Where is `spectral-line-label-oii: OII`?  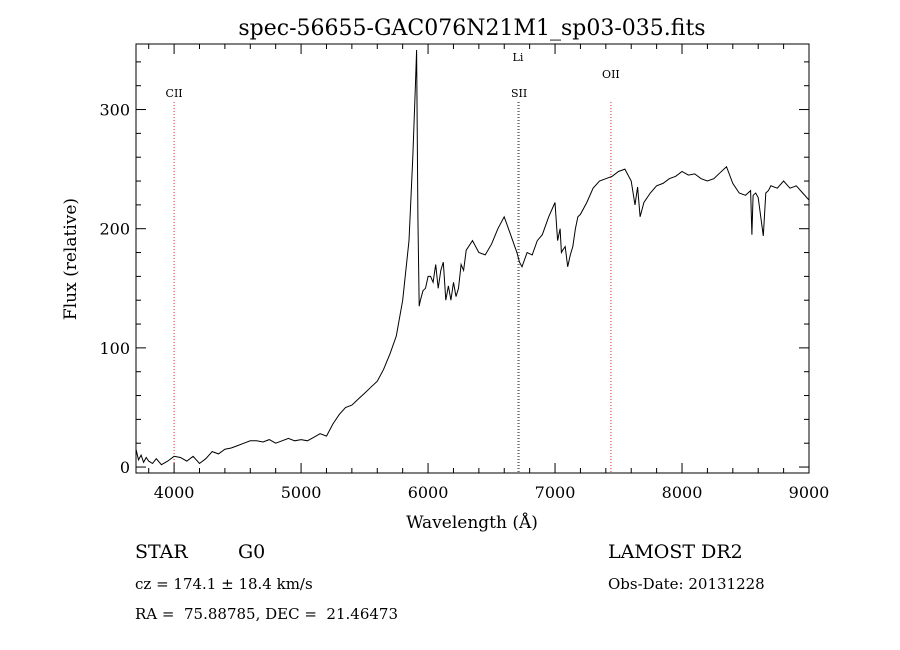 spectral-line-label-oii: OII is located at coordinates (611, 74).